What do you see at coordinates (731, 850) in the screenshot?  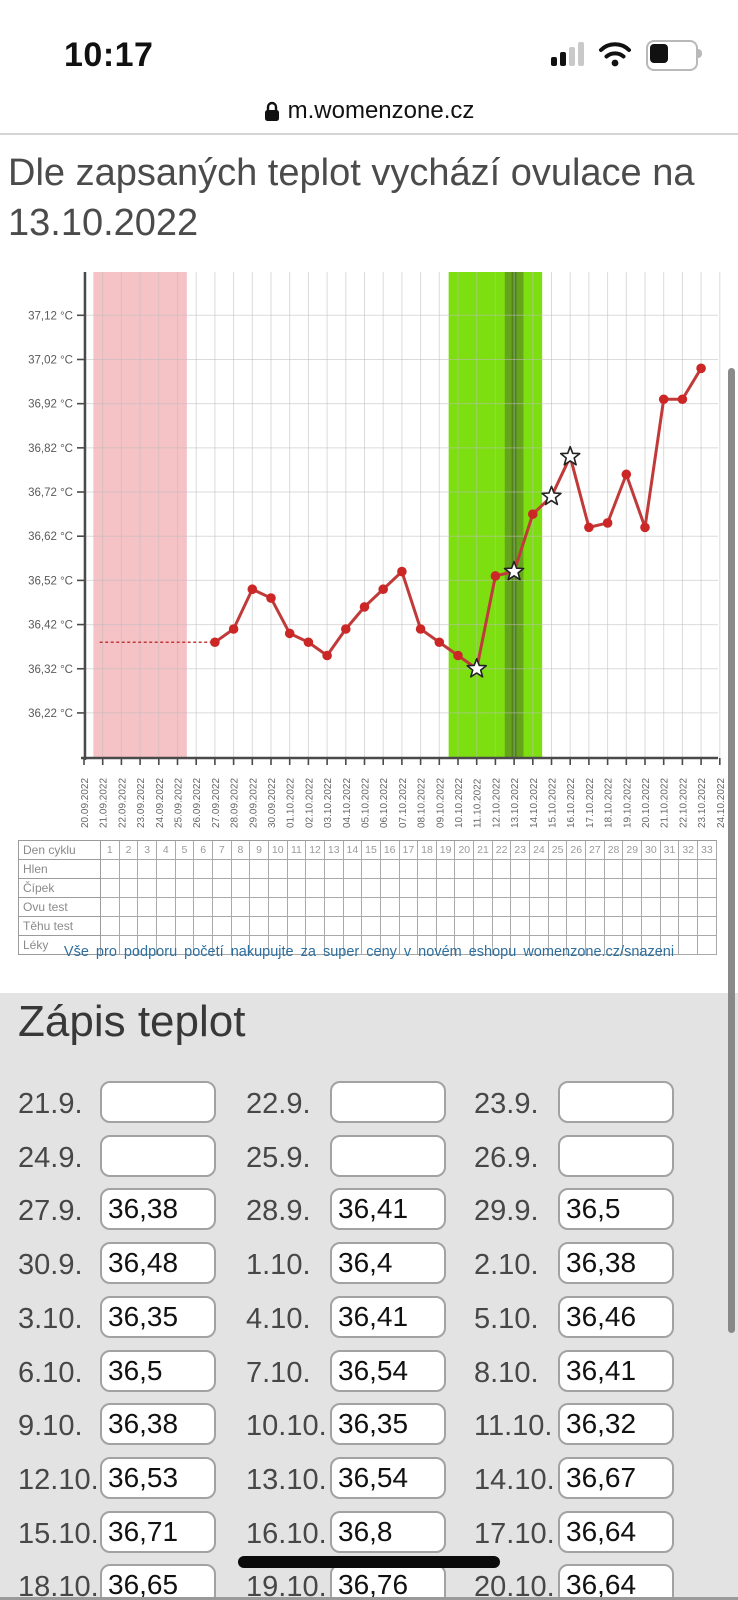 I see `scrollbar-thumb` at bounding box center [731, 850].